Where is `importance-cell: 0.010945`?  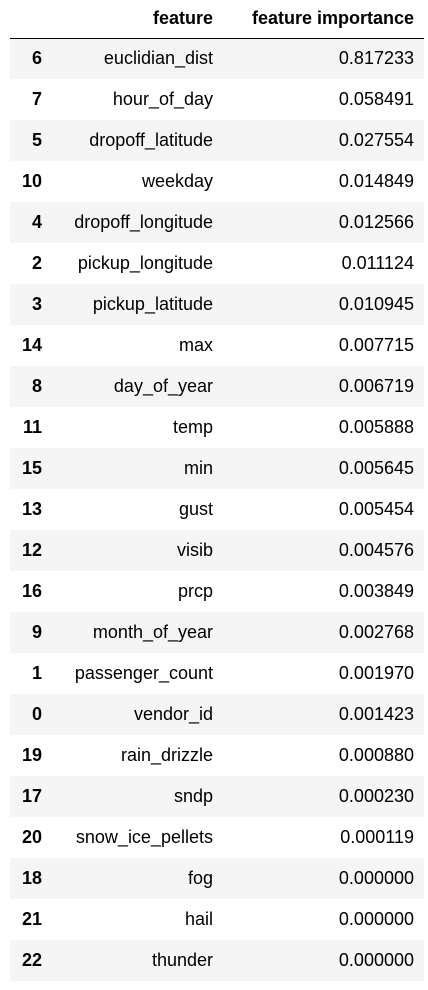
importance-cell: 0.010945 is located at coordinates (376, 304).